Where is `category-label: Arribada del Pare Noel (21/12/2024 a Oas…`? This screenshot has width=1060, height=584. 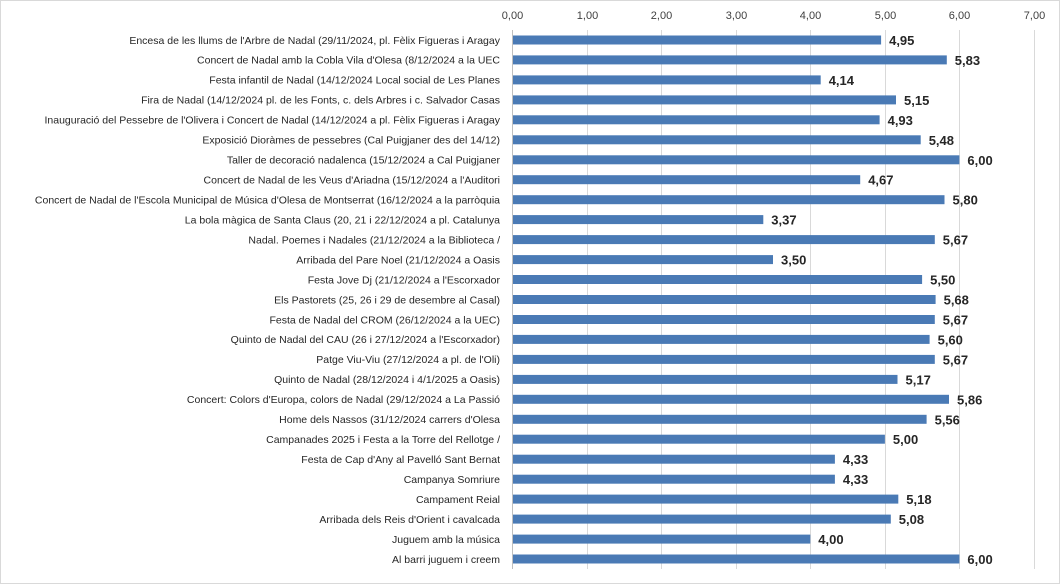 category-label: Arribada del Pare Noel (21/12/2024 a Oas… is located at coordinates (398, 260).